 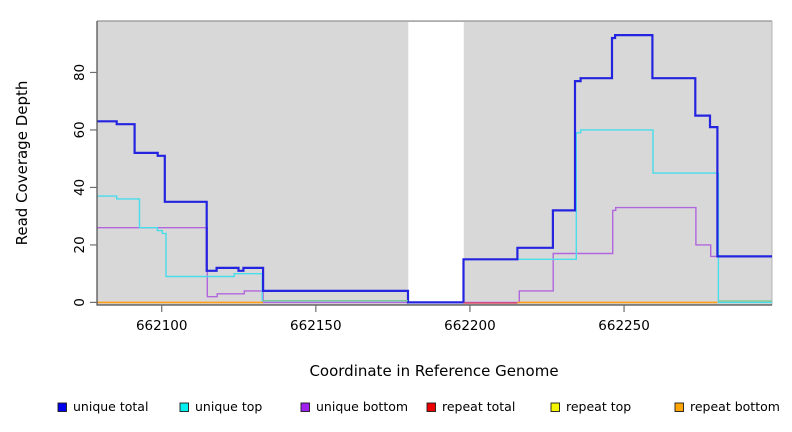 I want to click on legend-swatch-repeat-total, so click(x=431, y=407).